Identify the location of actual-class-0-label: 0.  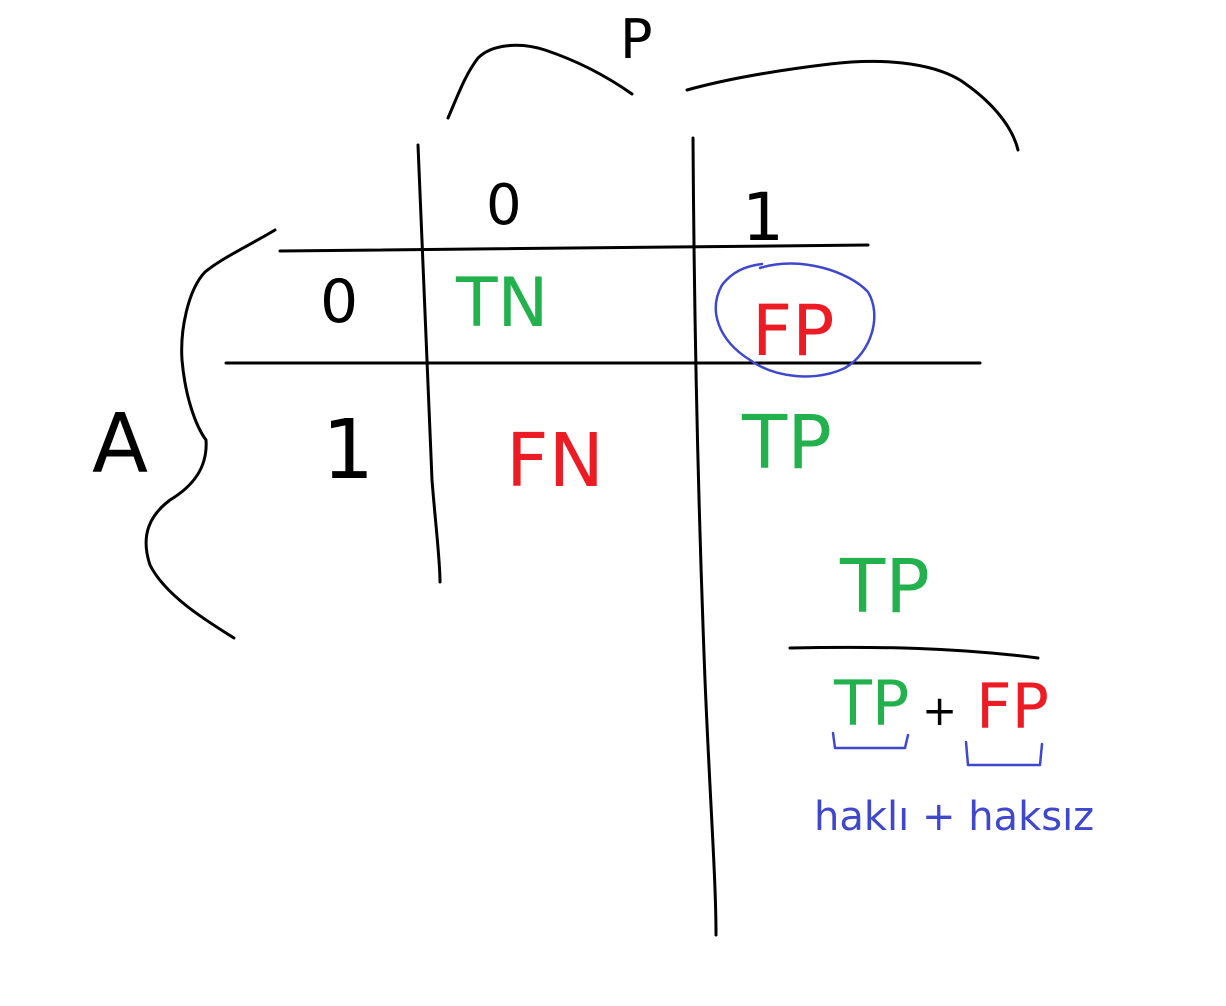
(339, 302).